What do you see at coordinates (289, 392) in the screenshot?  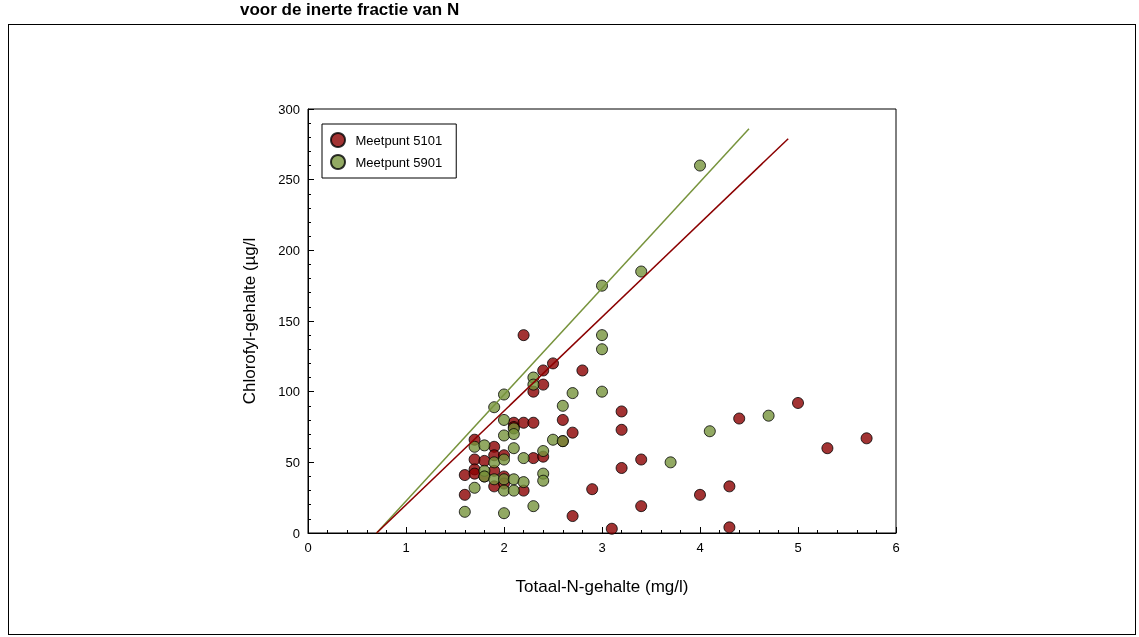 I see `y-tick-label: 100` at bounding box center [289, 392].